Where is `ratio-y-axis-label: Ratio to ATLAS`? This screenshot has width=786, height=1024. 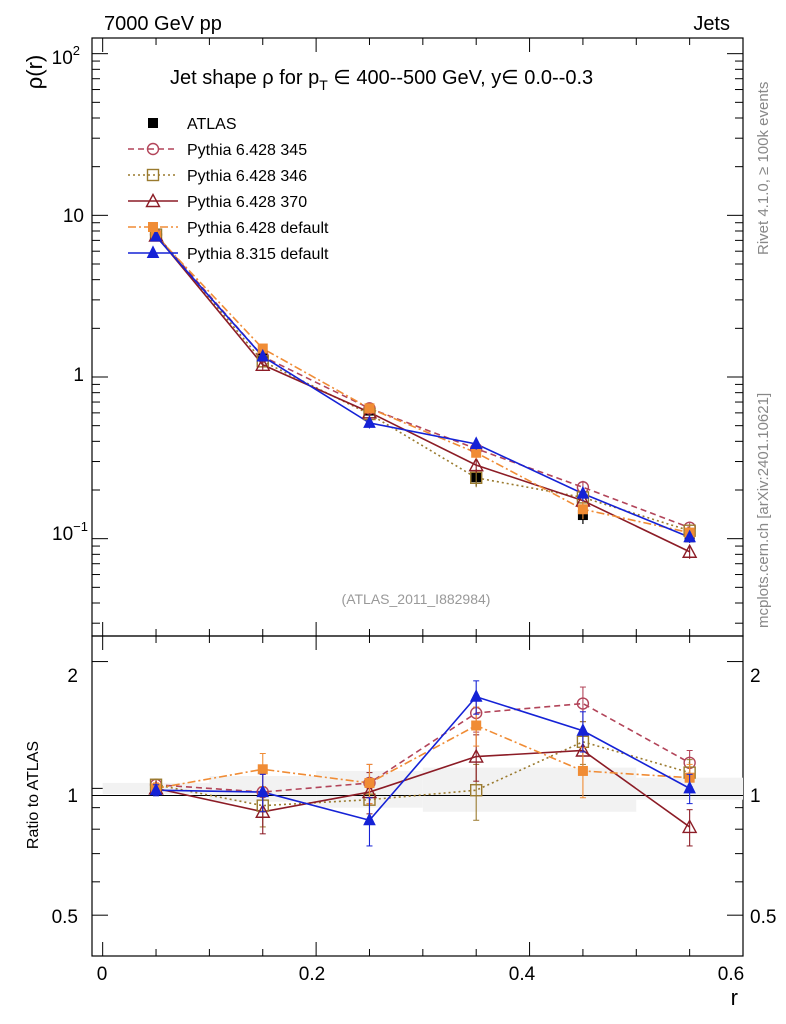
ratio-y-axis-label: Ratio to ATLAS is located at coordinates (33, 795).